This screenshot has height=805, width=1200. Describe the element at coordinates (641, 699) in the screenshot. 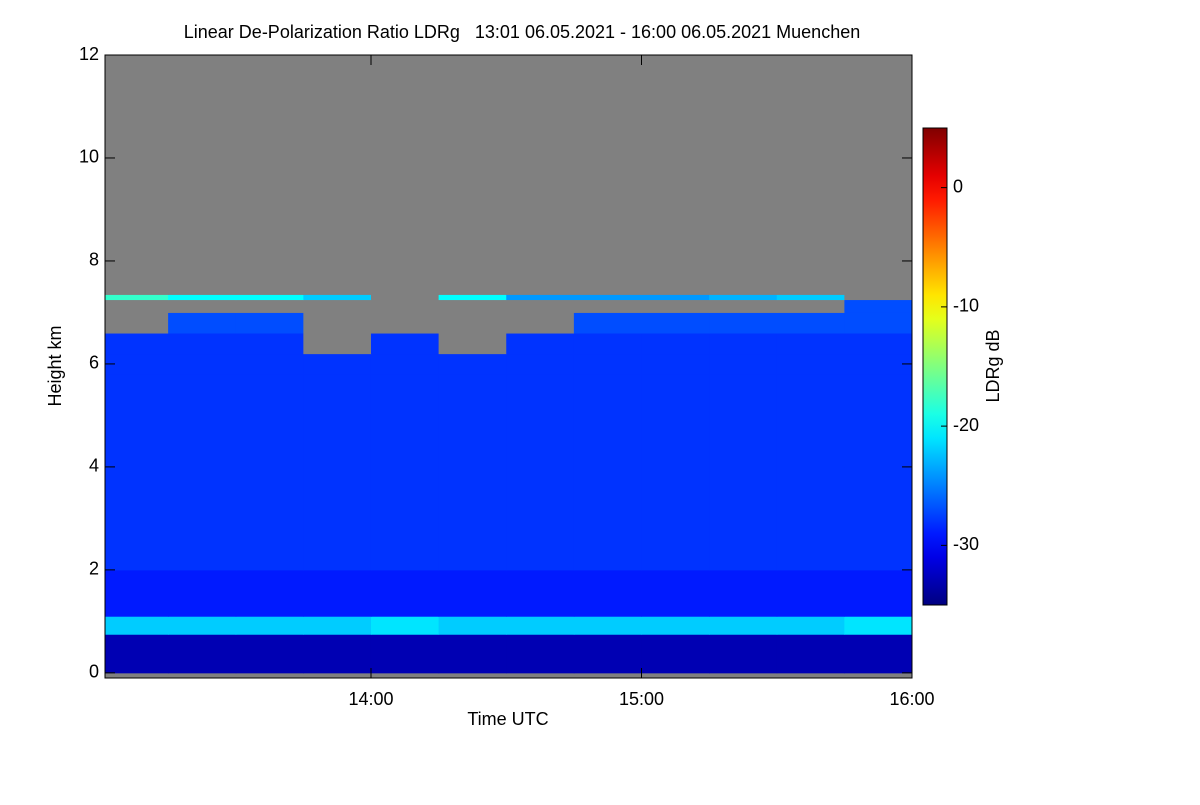

I see `x-tick-label: 15:00` at that location.